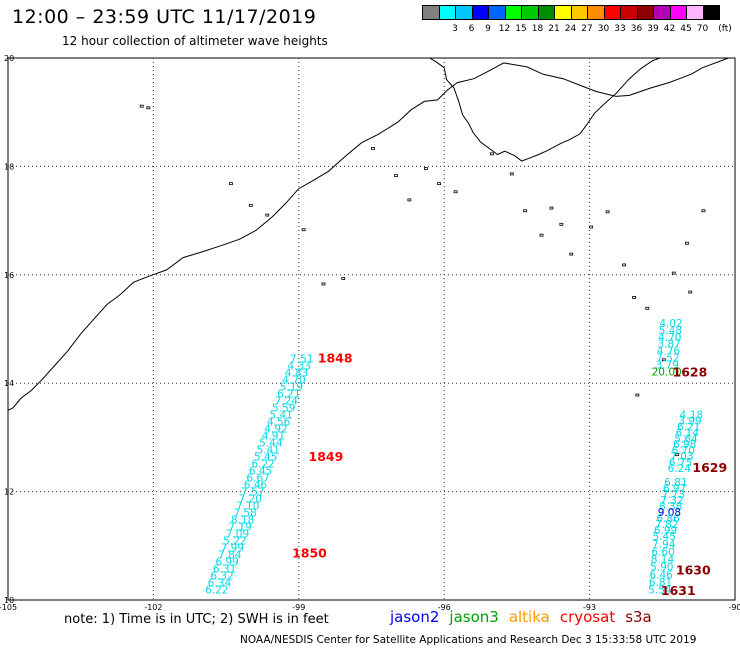  Describe the element at coordinates (664, 545) in the screenshot. I see `wave-height-value: 7.94` at that location.